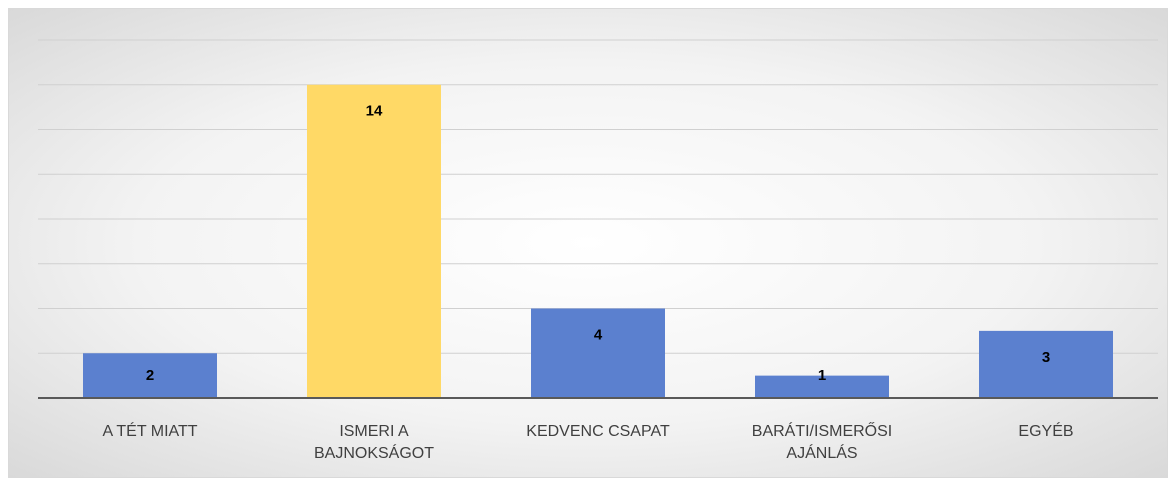  I want to click on x-tick-label: BARÁTI/ISMERŐSI AJÁNLÁS, so click(822, 442).